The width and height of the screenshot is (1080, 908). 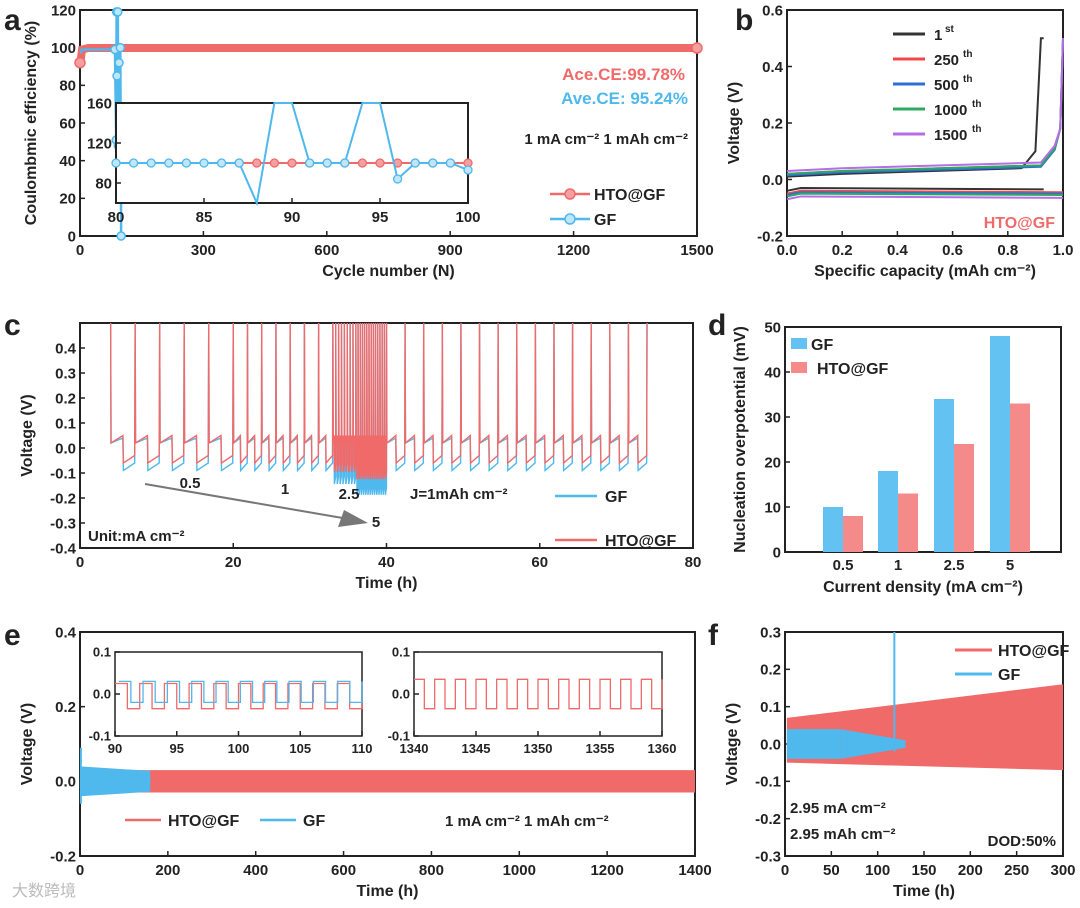 I want to click on legend-label: 250, so click(x=946, y=60).